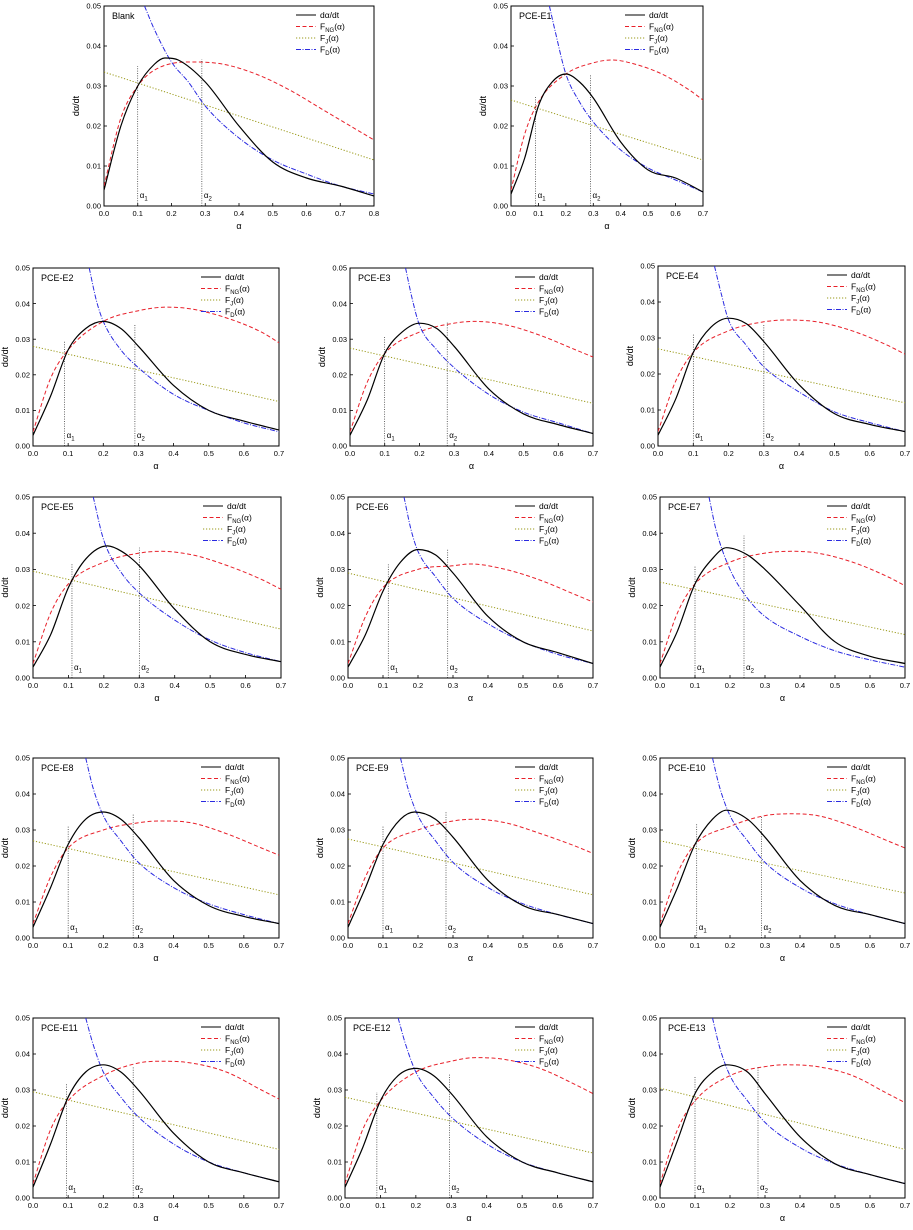 Image resolution: width=913 pixels, height=1230 pixels. What do you see at coordinates (57, 507) in the screenshot?
I see `panel-label: PCE-E5` at bounding box center [57, 507].